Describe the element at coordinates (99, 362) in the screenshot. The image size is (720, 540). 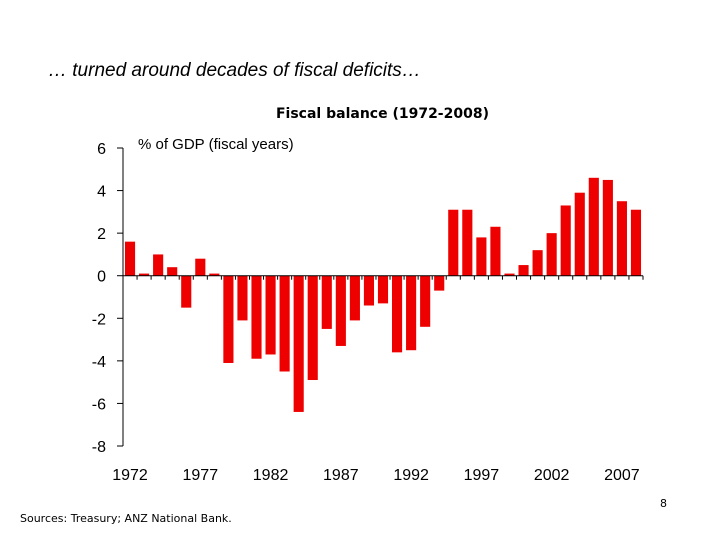
I see `y-tick-label: -4` at that location.